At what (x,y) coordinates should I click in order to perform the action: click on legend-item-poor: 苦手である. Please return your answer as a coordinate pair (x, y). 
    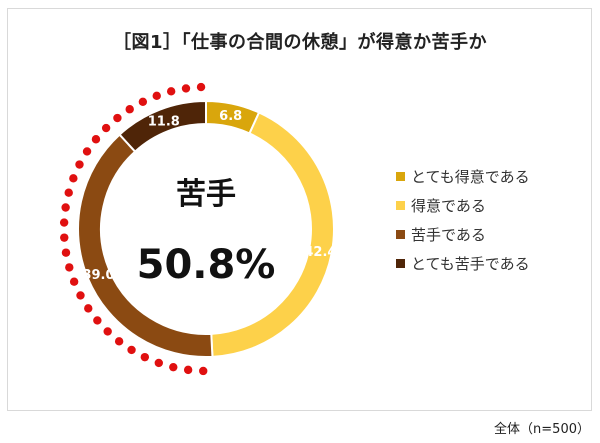
    Looking at the image, I should click on (463, 234).